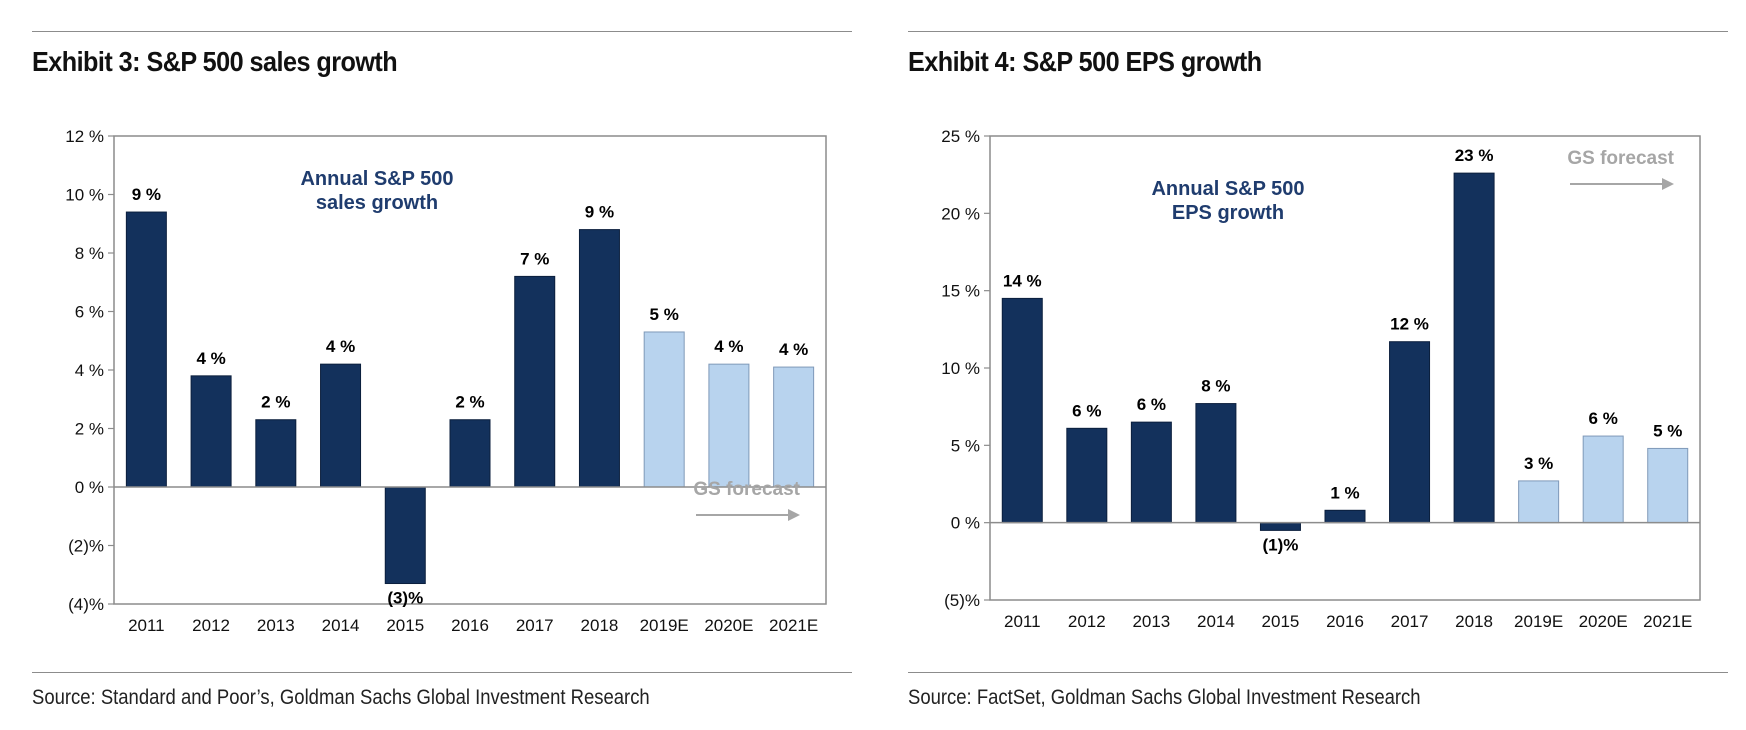 The width and height of the screenshot is (1746, 730). What do you see at coordinates (1085, 61) in the screenshot?
I see `exhibit-title: Exhibit 4: S&P 500 EPS growth` at bounding box center [1085, 61].